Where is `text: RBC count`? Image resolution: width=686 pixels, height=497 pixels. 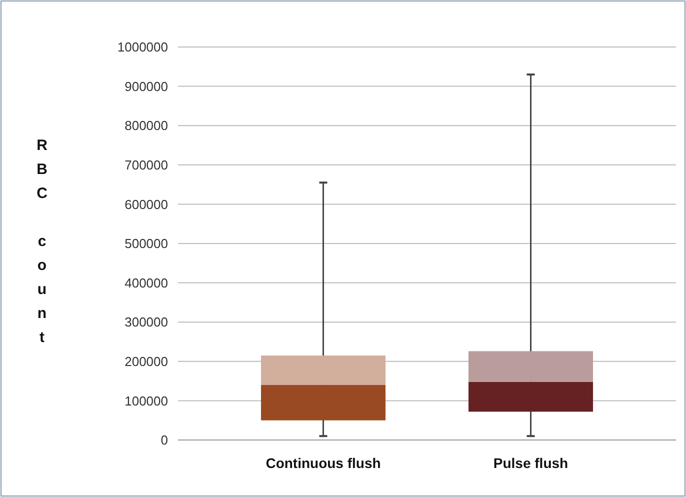
text: RBC count is located at coordinates (42, 241).